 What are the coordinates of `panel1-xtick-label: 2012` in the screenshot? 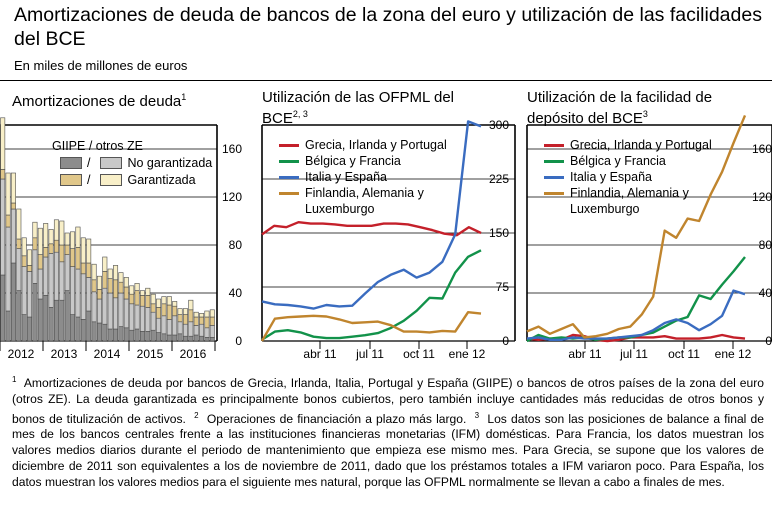 It's located at (21, 354).